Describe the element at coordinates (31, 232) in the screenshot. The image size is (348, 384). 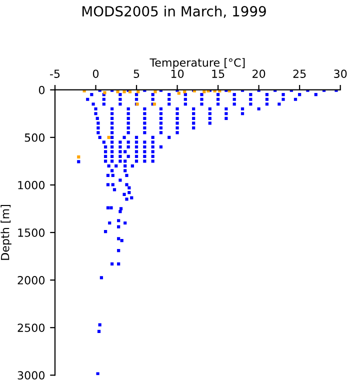
I see `y-tick-label: 1500` at that location.